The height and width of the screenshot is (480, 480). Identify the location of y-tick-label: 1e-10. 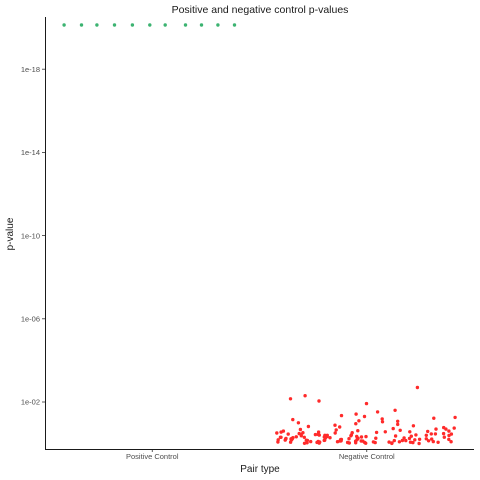
(30, 235).